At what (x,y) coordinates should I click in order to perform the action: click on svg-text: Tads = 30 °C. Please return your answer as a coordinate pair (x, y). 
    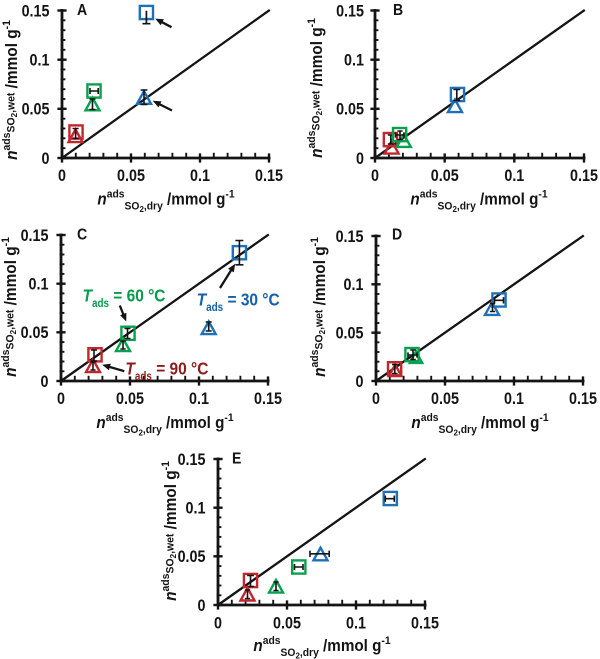
    Looking at the image, I should click on (238, 301).